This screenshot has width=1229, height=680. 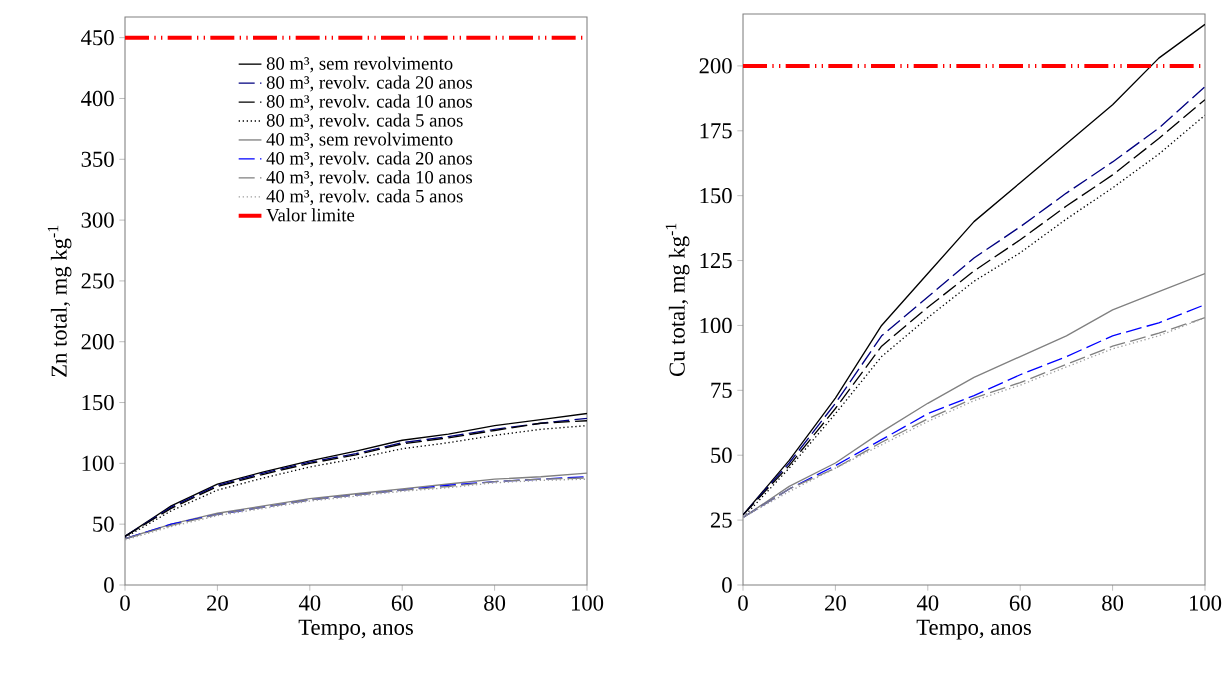 What do you see at coordinates (97, 38) in the screenshot?
I see `y-tick-label: 450` at bounding box center [97, 38].